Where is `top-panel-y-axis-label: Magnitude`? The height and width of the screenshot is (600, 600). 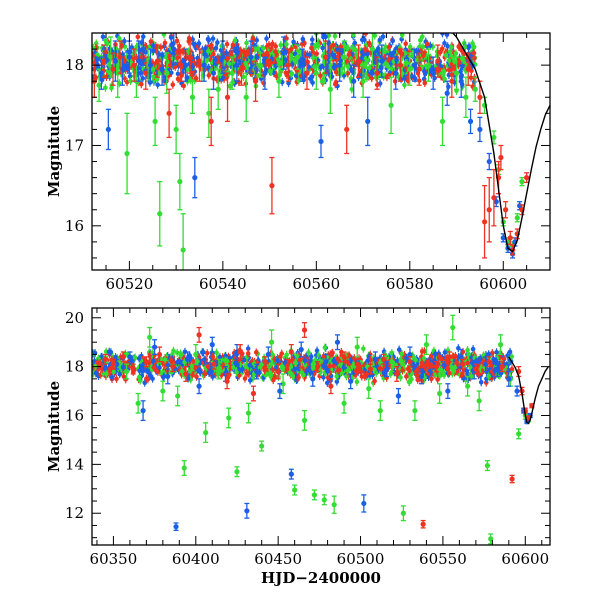
top-panel-y-axis-label: Magnitude is located at coordinates (54, 151).